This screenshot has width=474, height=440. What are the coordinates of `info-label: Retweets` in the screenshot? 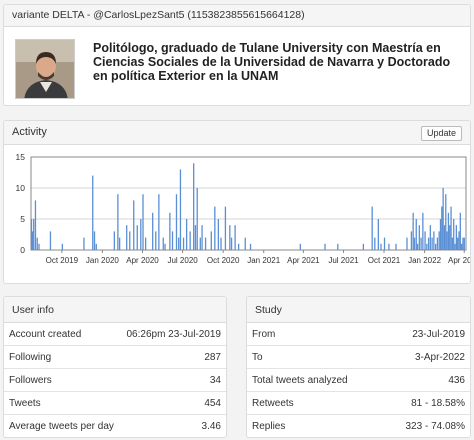 It's located at (273, 403).